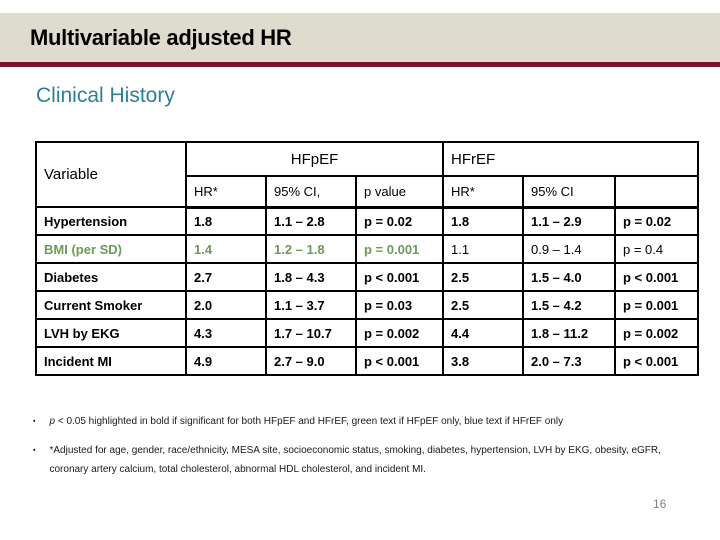  Describe the element at coordinates (483, 333) in the screenshot. I see `cell-hfref-hr: 4.4` at that location.